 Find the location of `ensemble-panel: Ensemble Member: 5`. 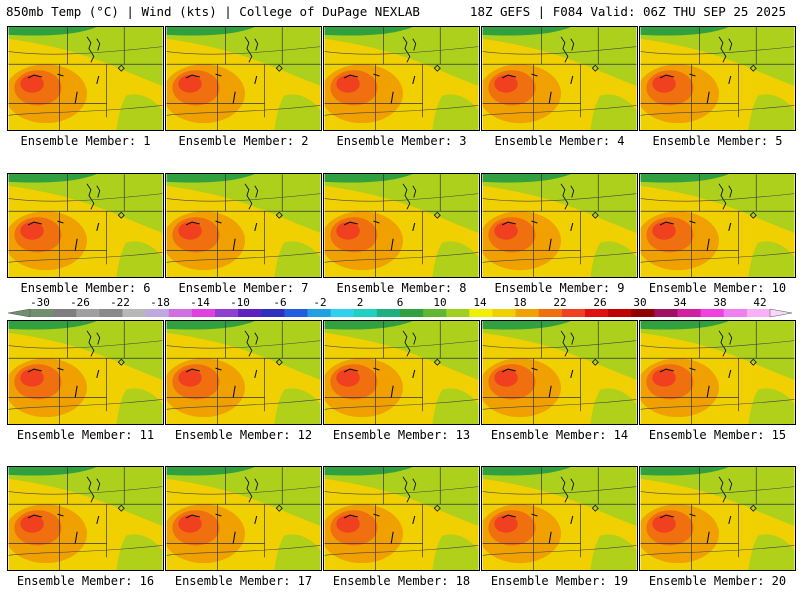

ensemble-panel: Ensemble Member: 5 is located at coordinates (717, 87).